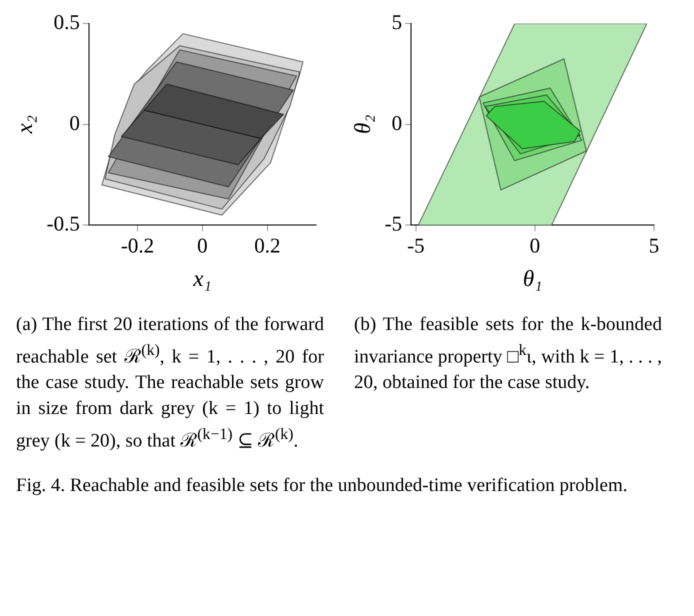  What do you see at coordinates (63, 224) in the screenshot?
I see `y-tick-label: -0.5` at bounding box center [63, 224].